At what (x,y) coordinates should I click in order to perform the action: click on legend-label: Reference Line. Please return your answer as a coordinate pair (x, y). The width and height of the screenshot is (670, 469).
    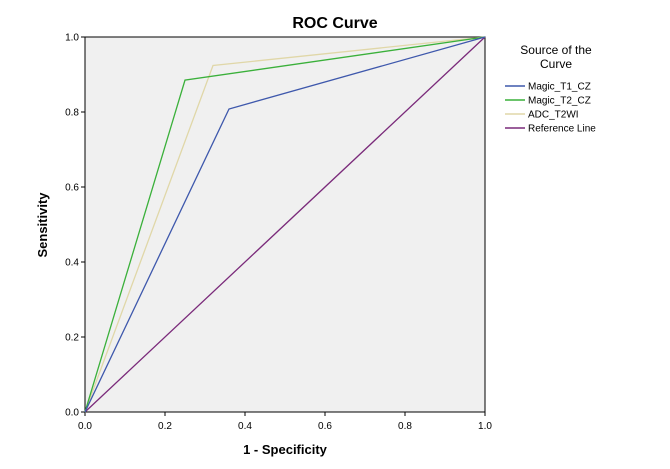
    Looking at the image, I should click on (562, 129).